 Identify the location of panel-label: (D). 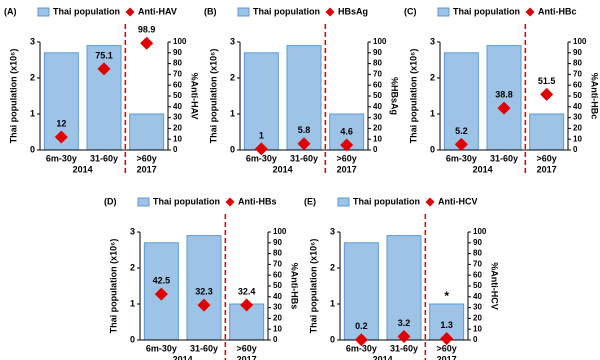
(110, 201).